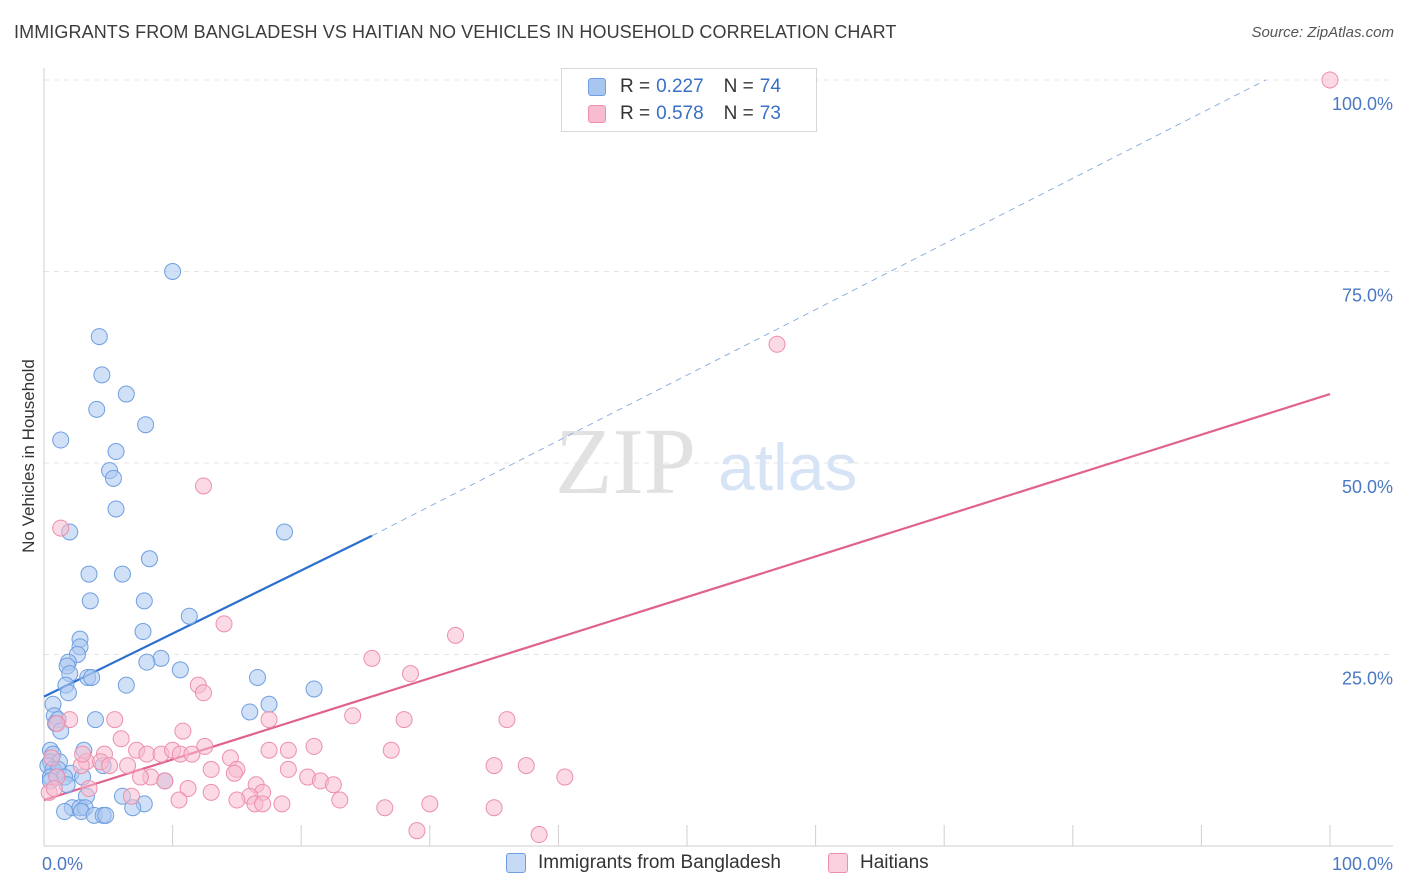 The height and width of the screenshot is (892, 1406). Describe the element at coordinates (597, 114) in the screenshot. I see `legend-swatch-haitians` at that location.